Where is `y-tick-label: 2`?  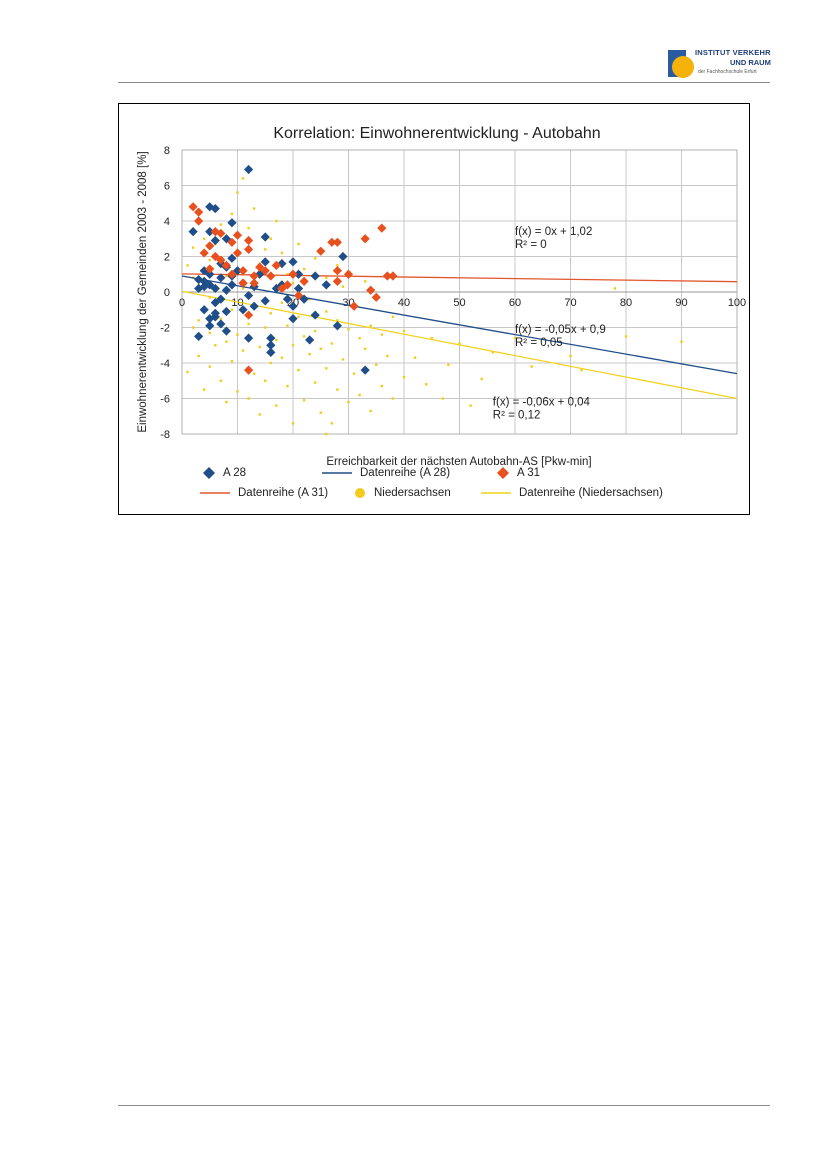 y-tick-label: 2 is located at coordinates (167, 258).